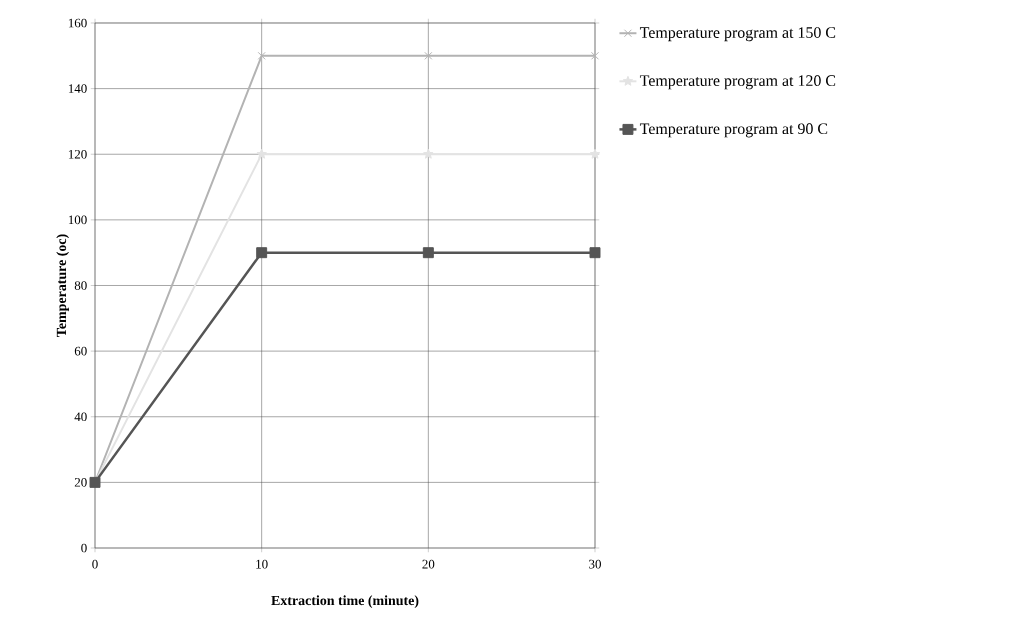 Image resolution: width=1032 pixels, height=639 pixels. What do you see at coordinates (595, 564) in the screenshot?
I see `x-tick-label: 30` at bounding box center [595, 564].